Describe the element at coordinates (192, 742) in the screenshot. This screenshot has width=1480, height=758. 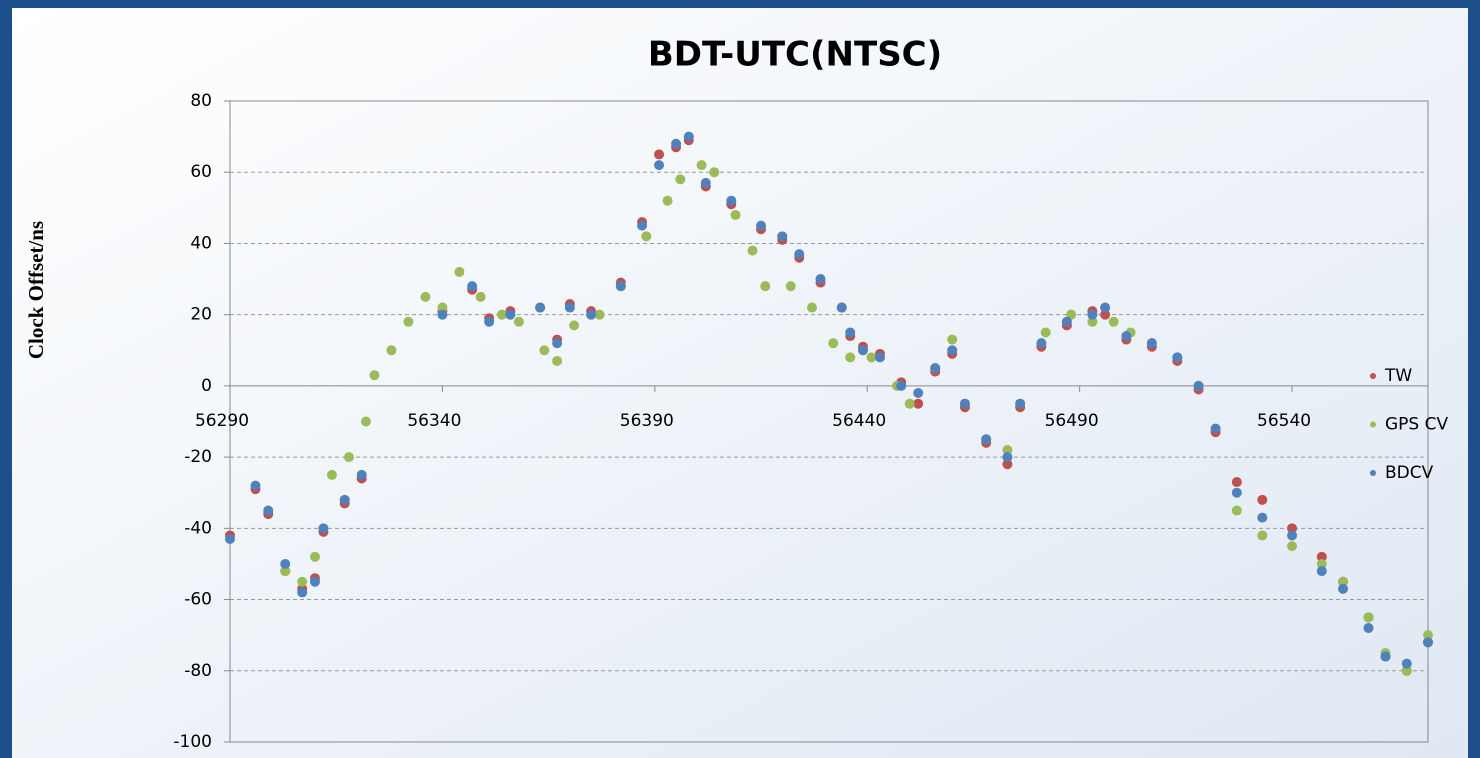
I see `y-tick-label: -100` at that location.